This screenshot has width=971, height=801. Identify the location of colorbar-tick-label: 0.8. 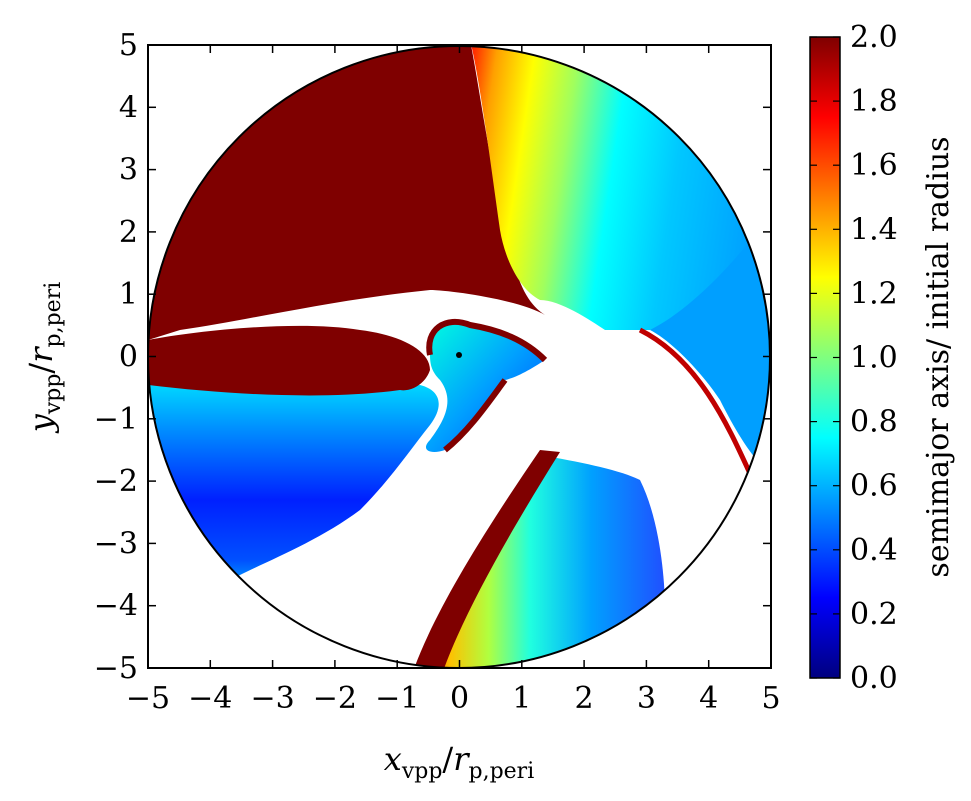
(874, 422).